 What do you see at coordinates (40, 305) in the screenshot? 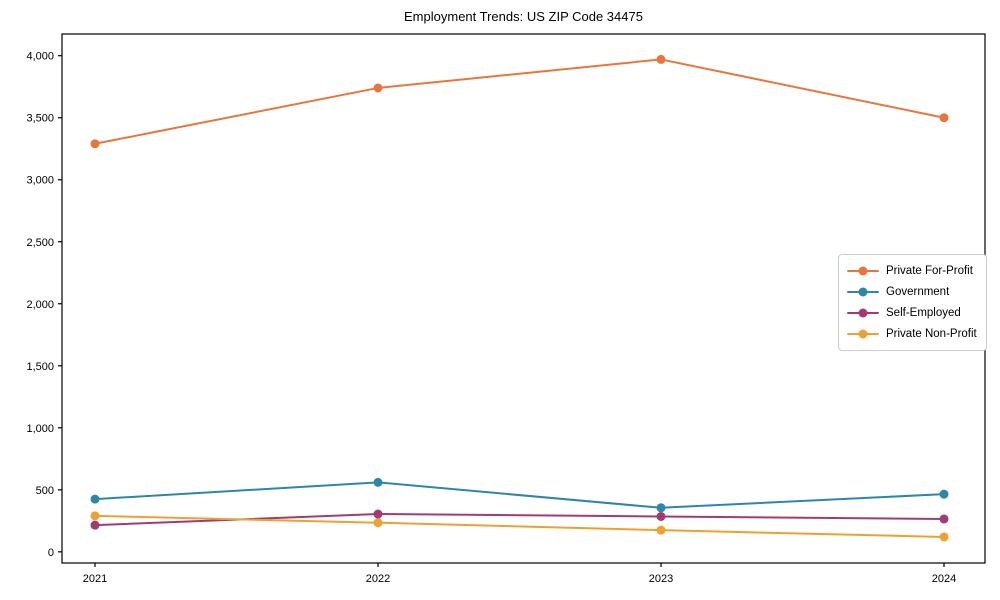
I see `y-tick-label: 2,000` at bounding box center [40, 305].